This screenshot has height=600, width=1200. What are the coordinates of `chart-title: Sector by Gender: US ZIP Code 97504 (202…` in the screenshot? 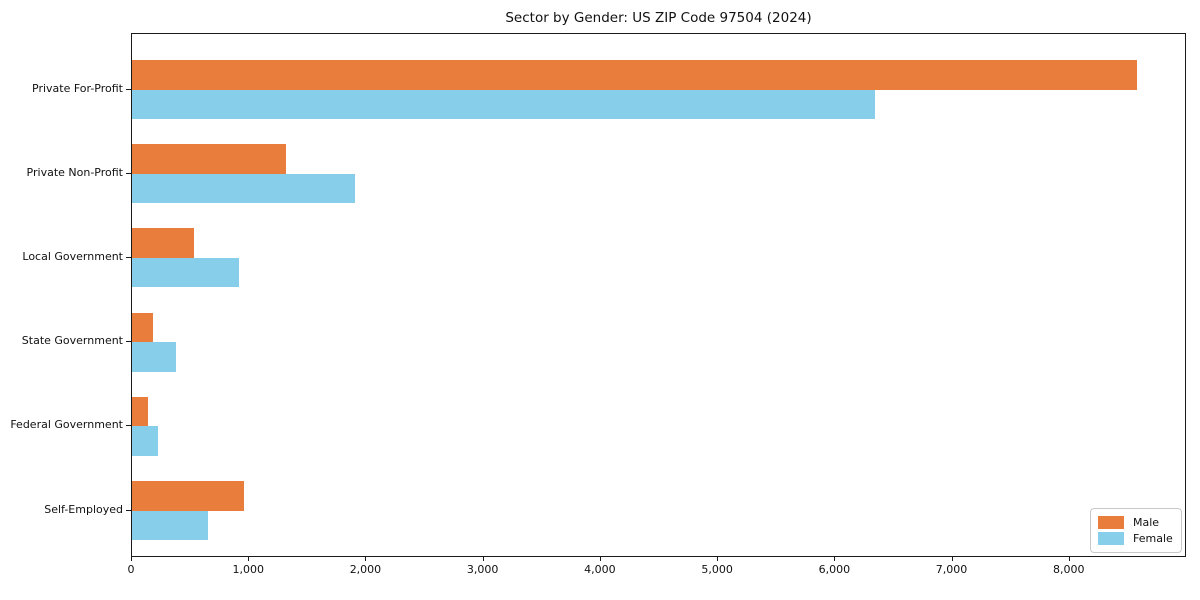 It's located at (658, 18).